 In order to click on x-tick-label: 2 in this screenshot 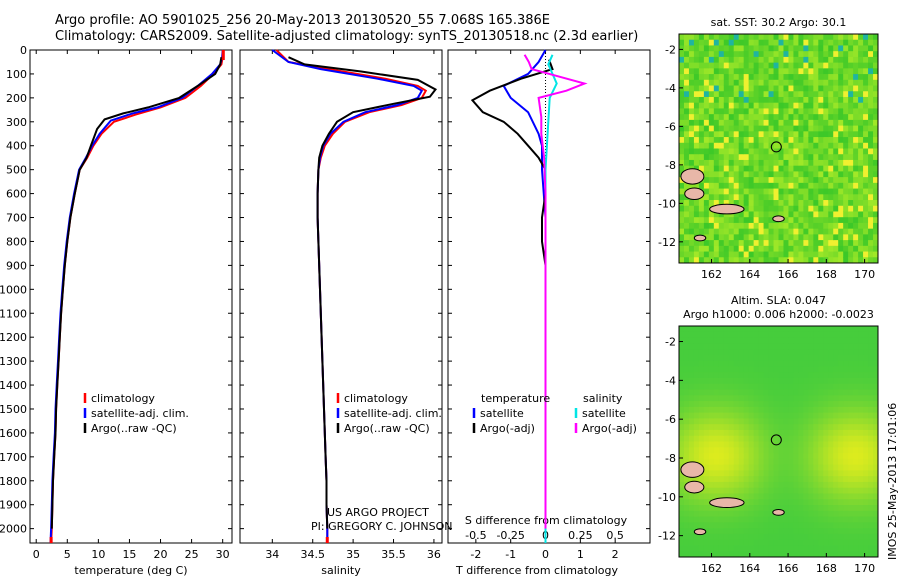, I will do `click(615, 554)`.